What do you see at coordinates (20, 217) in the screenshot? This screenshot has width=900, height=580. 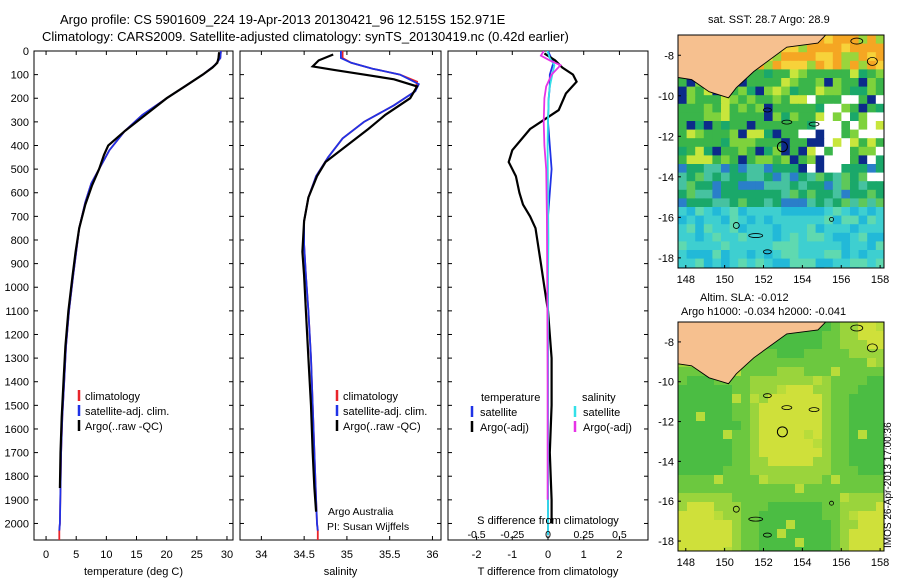 I see `y-tick-label: 700` at bounding box center [20, 217].